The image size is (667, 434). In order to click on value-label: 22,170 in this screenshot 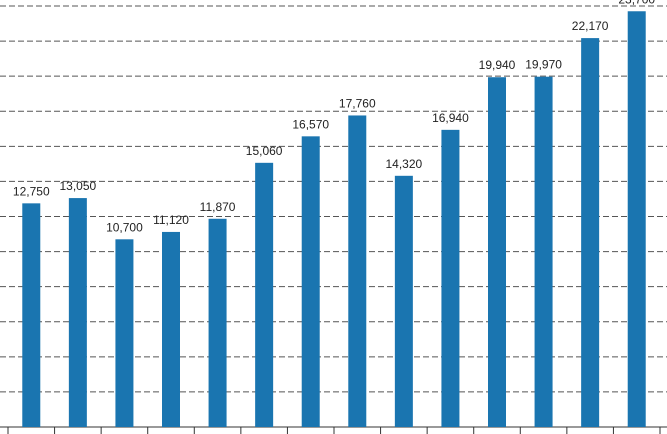, I will do `click(590, 26)`.